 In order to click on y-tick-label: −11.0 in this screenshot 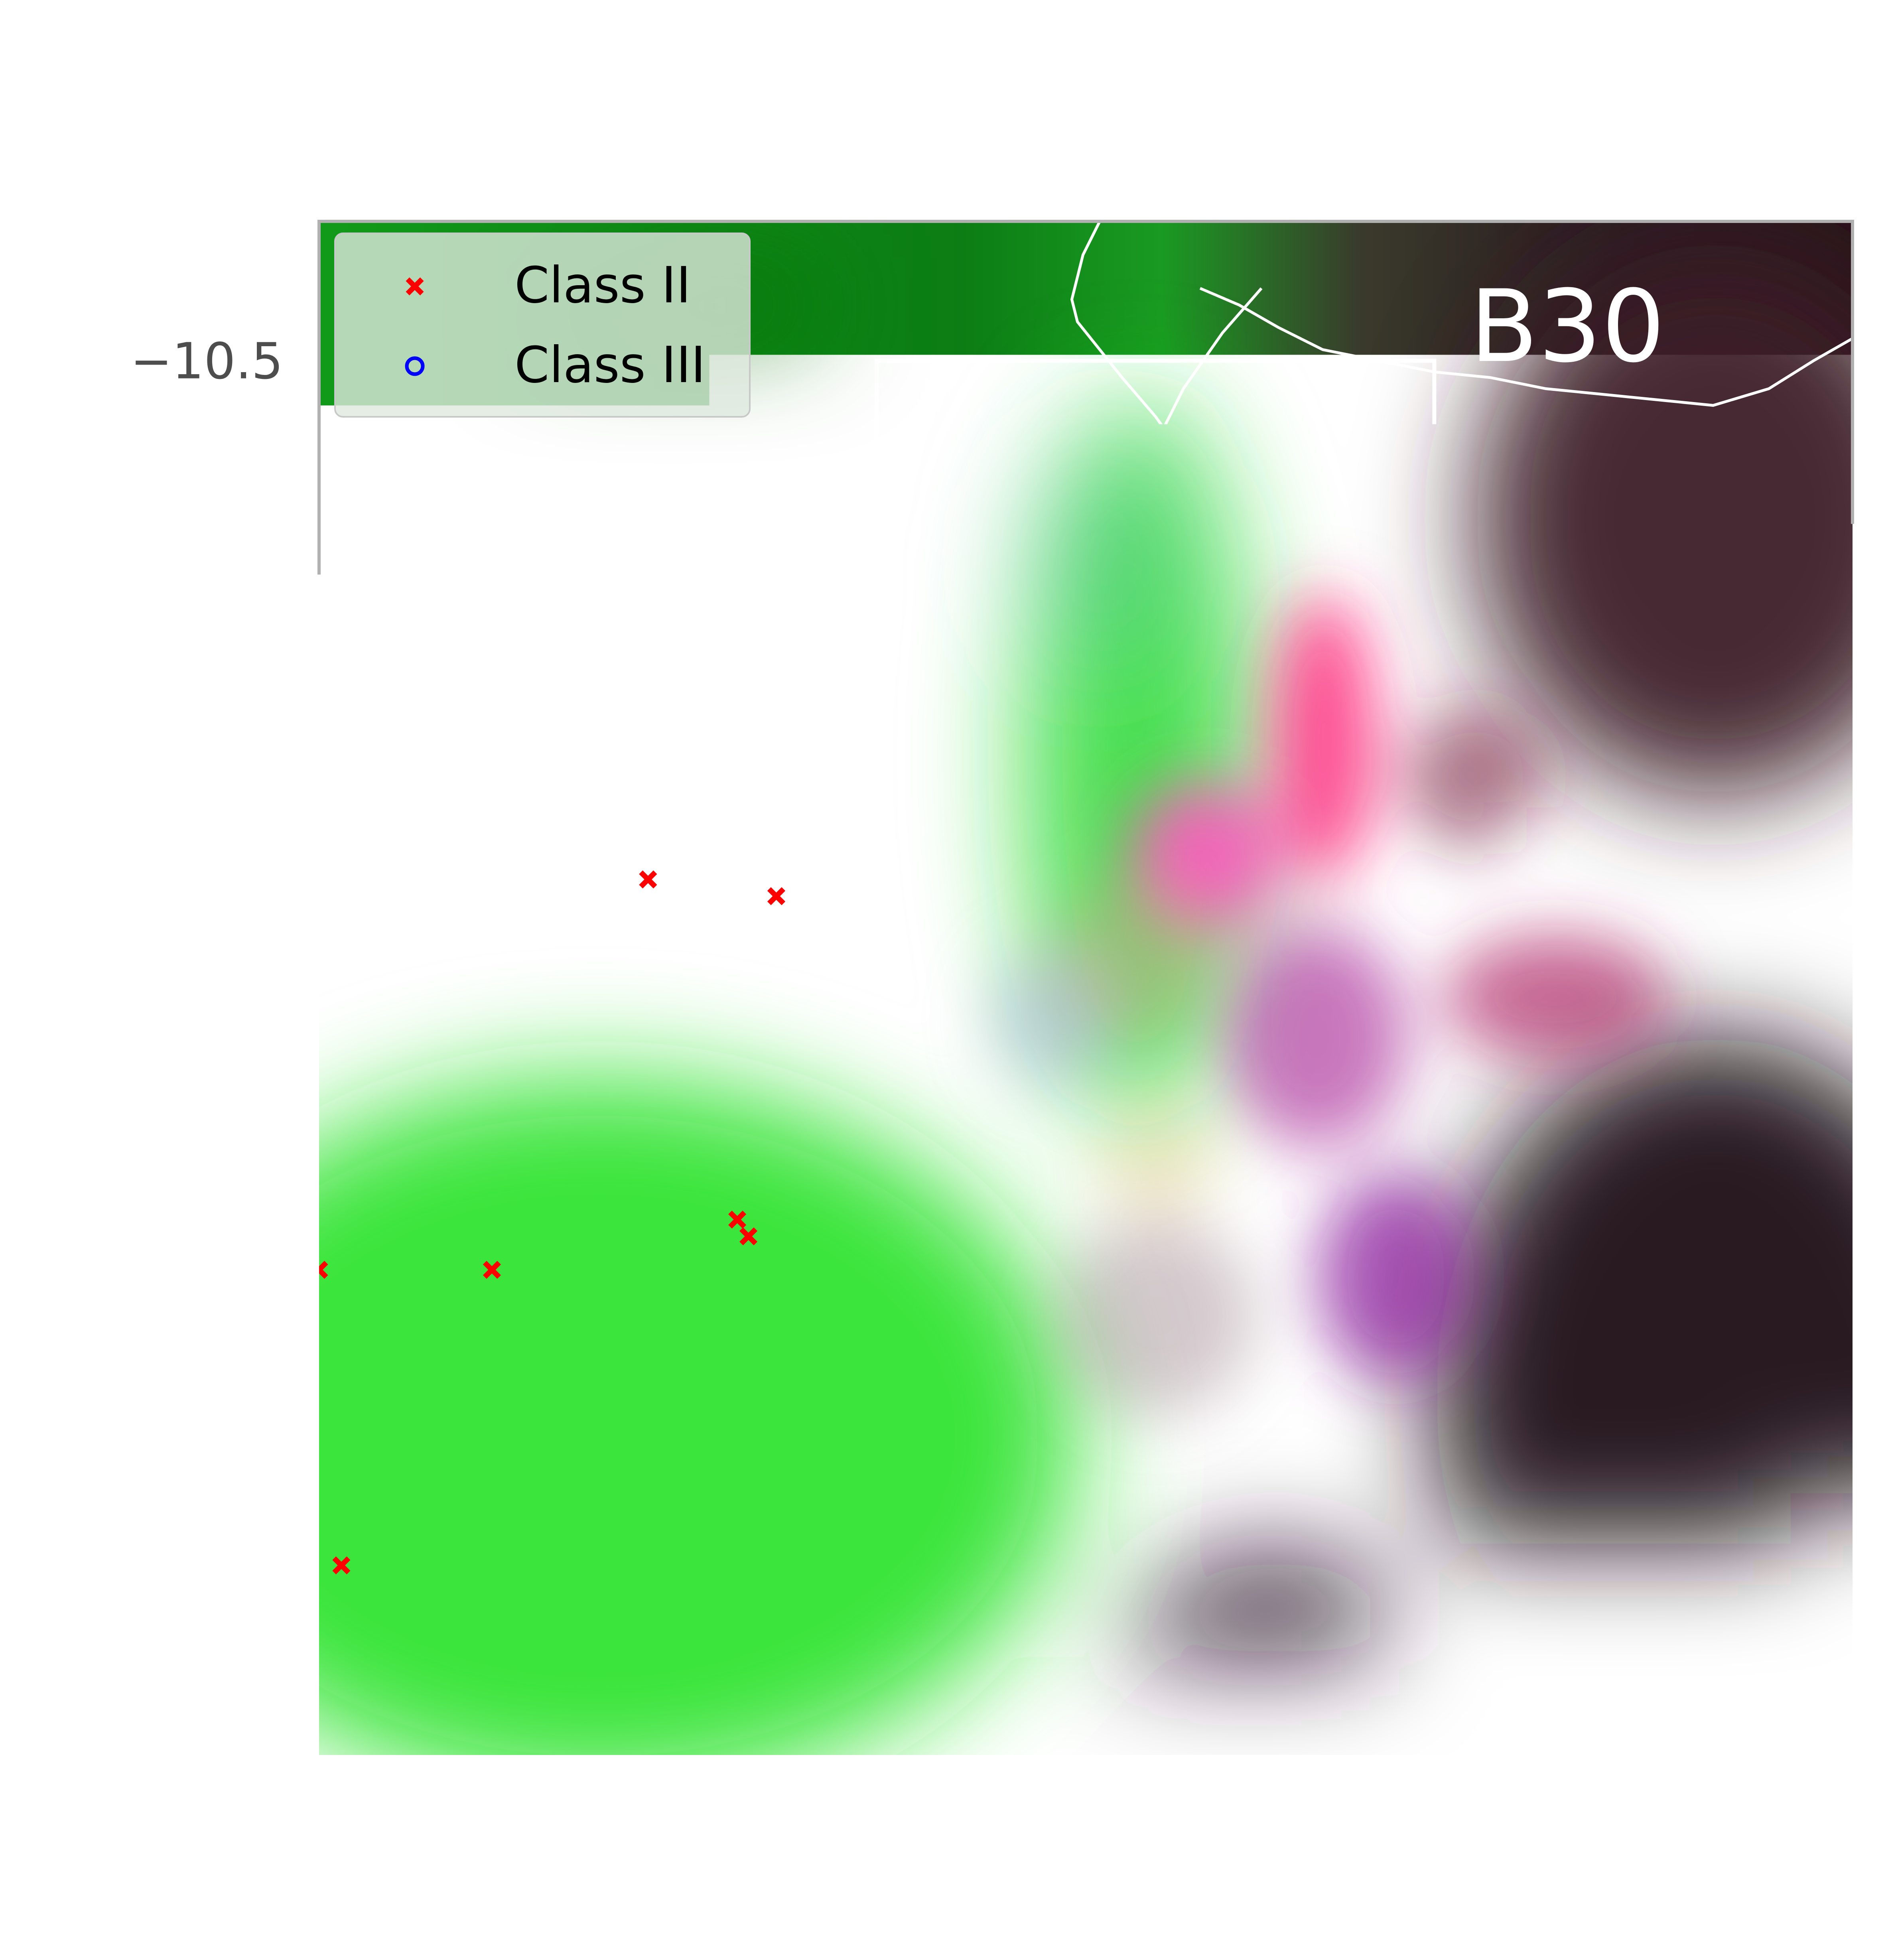, I will do `click(206, 640)`.